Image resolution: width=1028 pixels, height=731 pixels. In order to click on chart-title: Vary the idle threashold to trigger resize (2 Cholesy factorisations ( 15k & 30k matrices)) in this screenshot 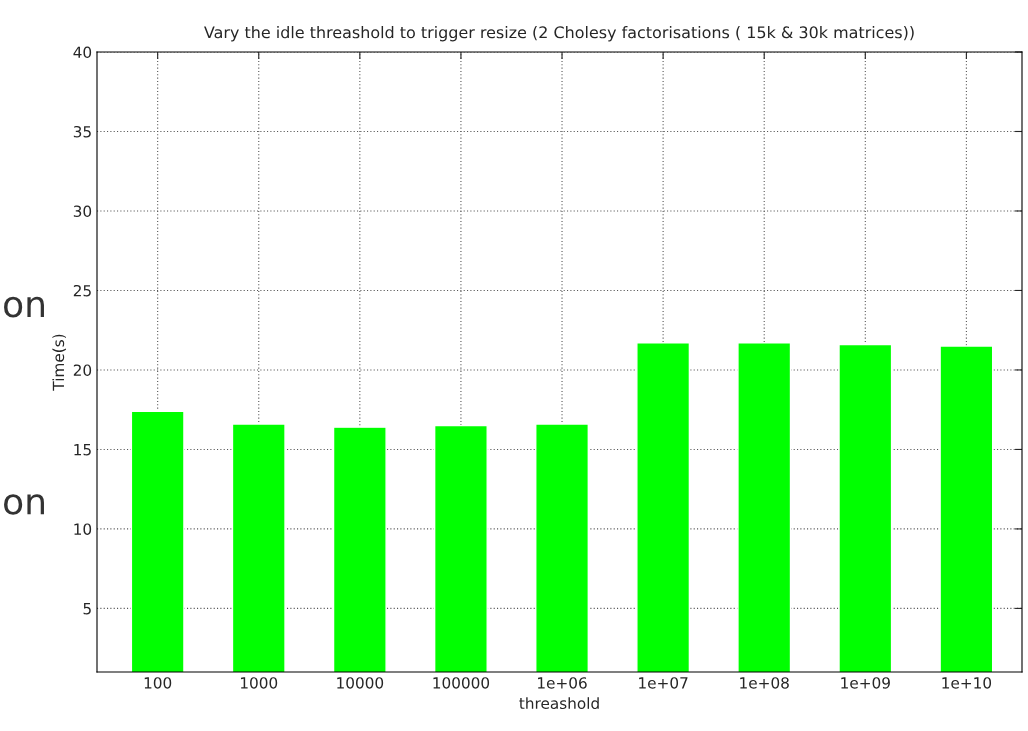, I will do `click(559, 33)`.